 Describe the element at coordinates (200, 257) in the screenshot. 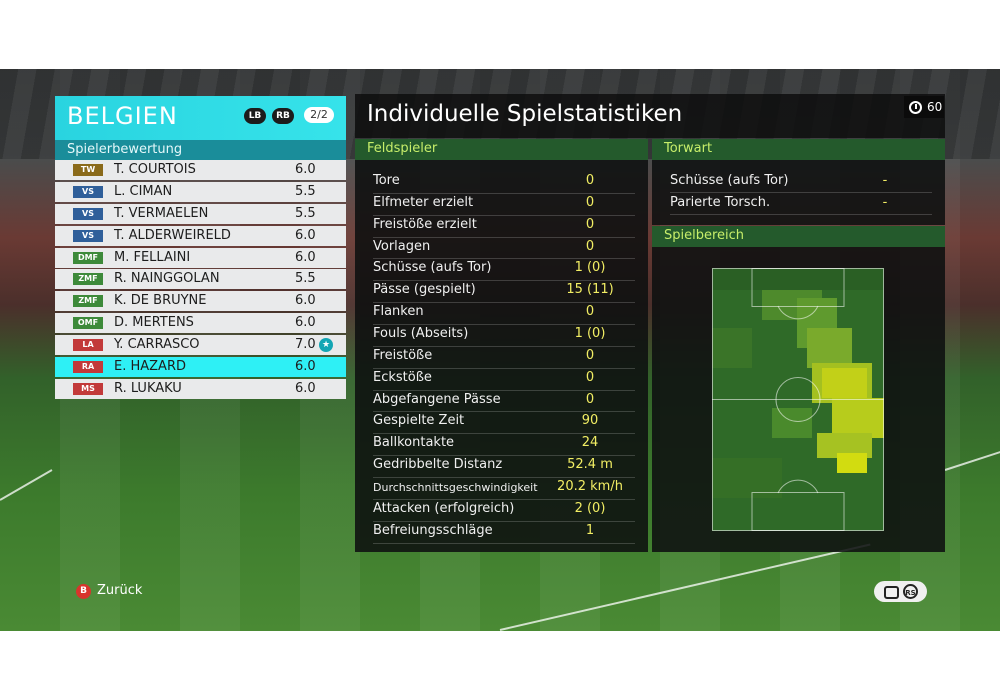

I see `player-row: DMF M. FELLAINI 6.0` at that location.